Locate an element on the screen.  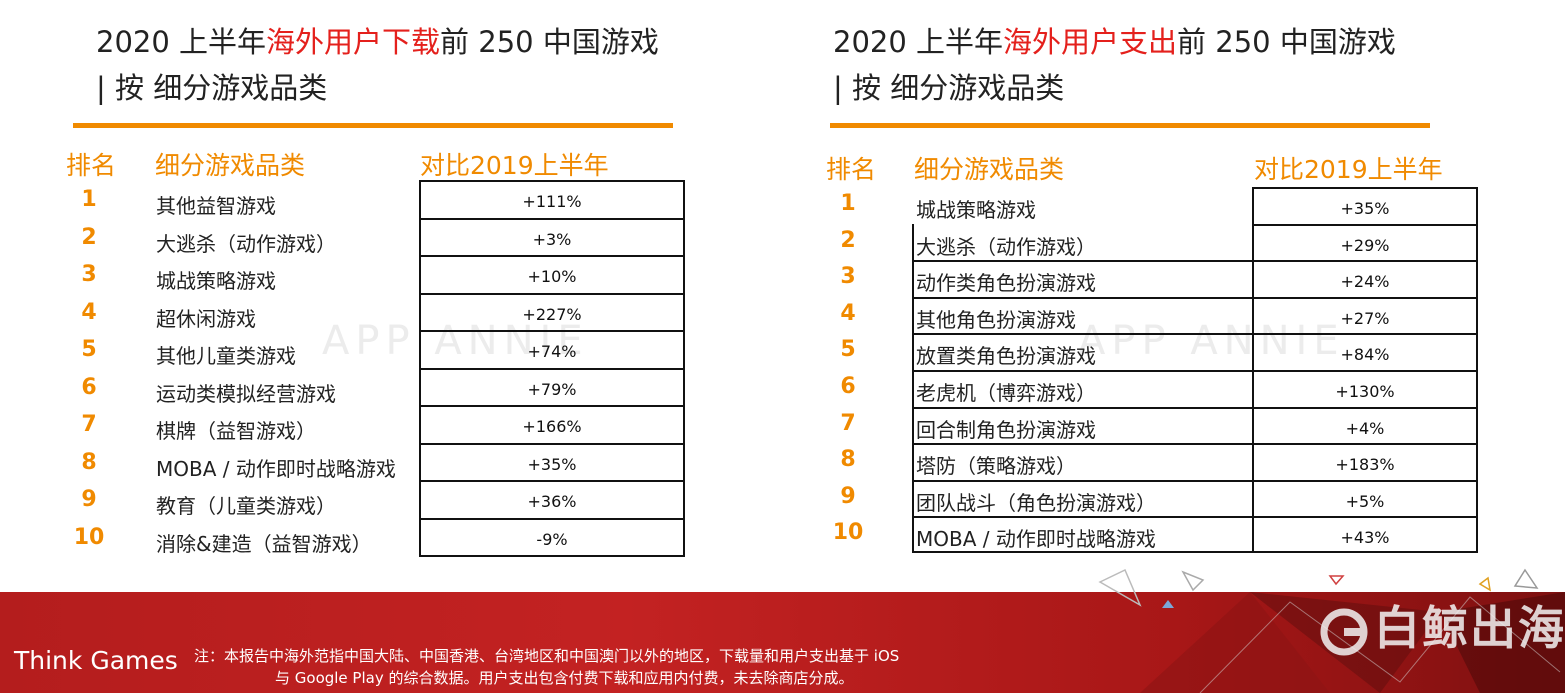
left-change-2: +3% is located at coordinates (552, 239).